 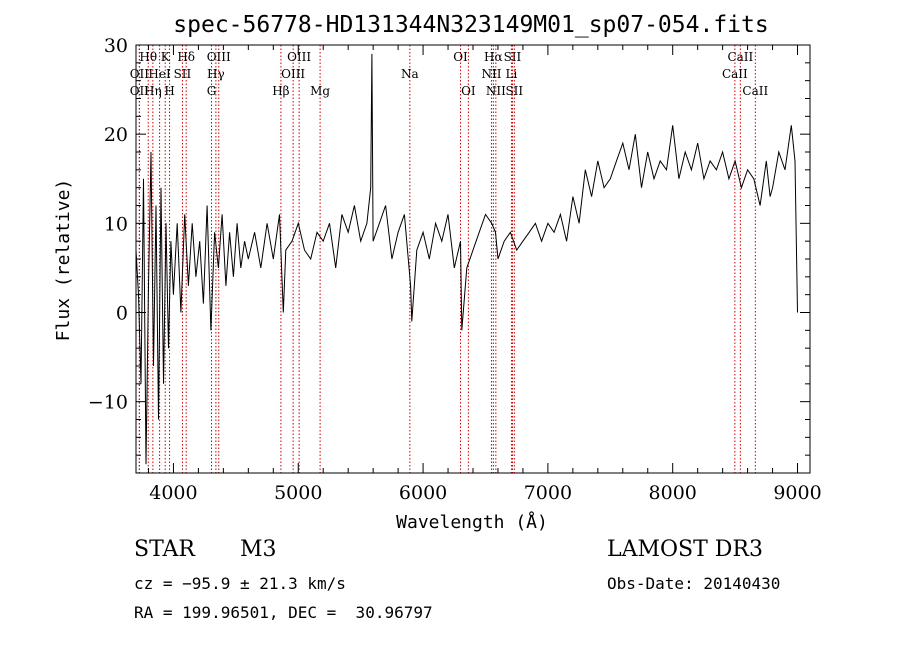 What do you see at coordinates (116, 135) in the screenshot?
I see `y-tick-label: 20` at bounding box center [116, 135].